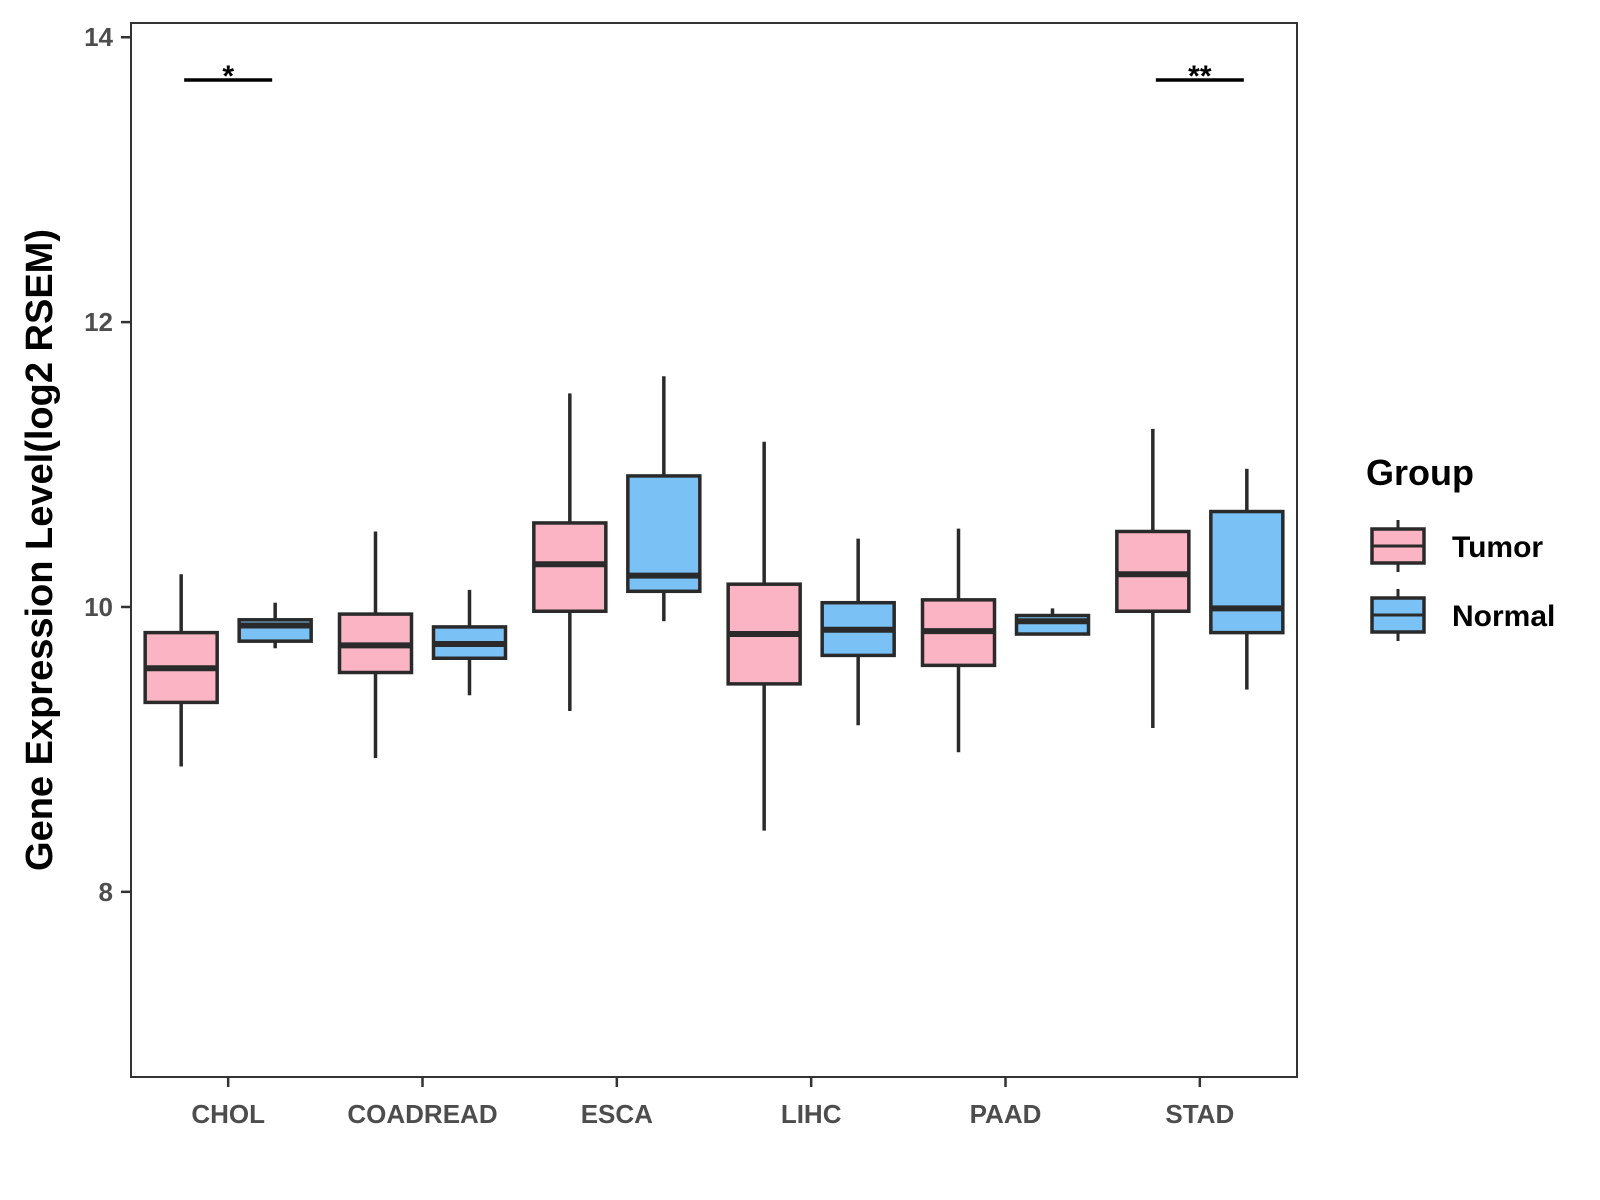 This screenshot has width=1600, height=1200. Describe the element at coordinates (1006, 1114) in the screenshot. I see `x-tick-label: PAAD` at that location.